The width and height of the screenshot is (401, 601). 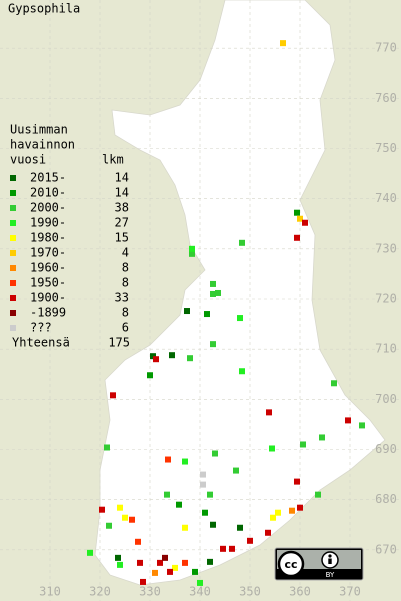 I want to click on legend-label: -1899, so click(x=48, y=313).